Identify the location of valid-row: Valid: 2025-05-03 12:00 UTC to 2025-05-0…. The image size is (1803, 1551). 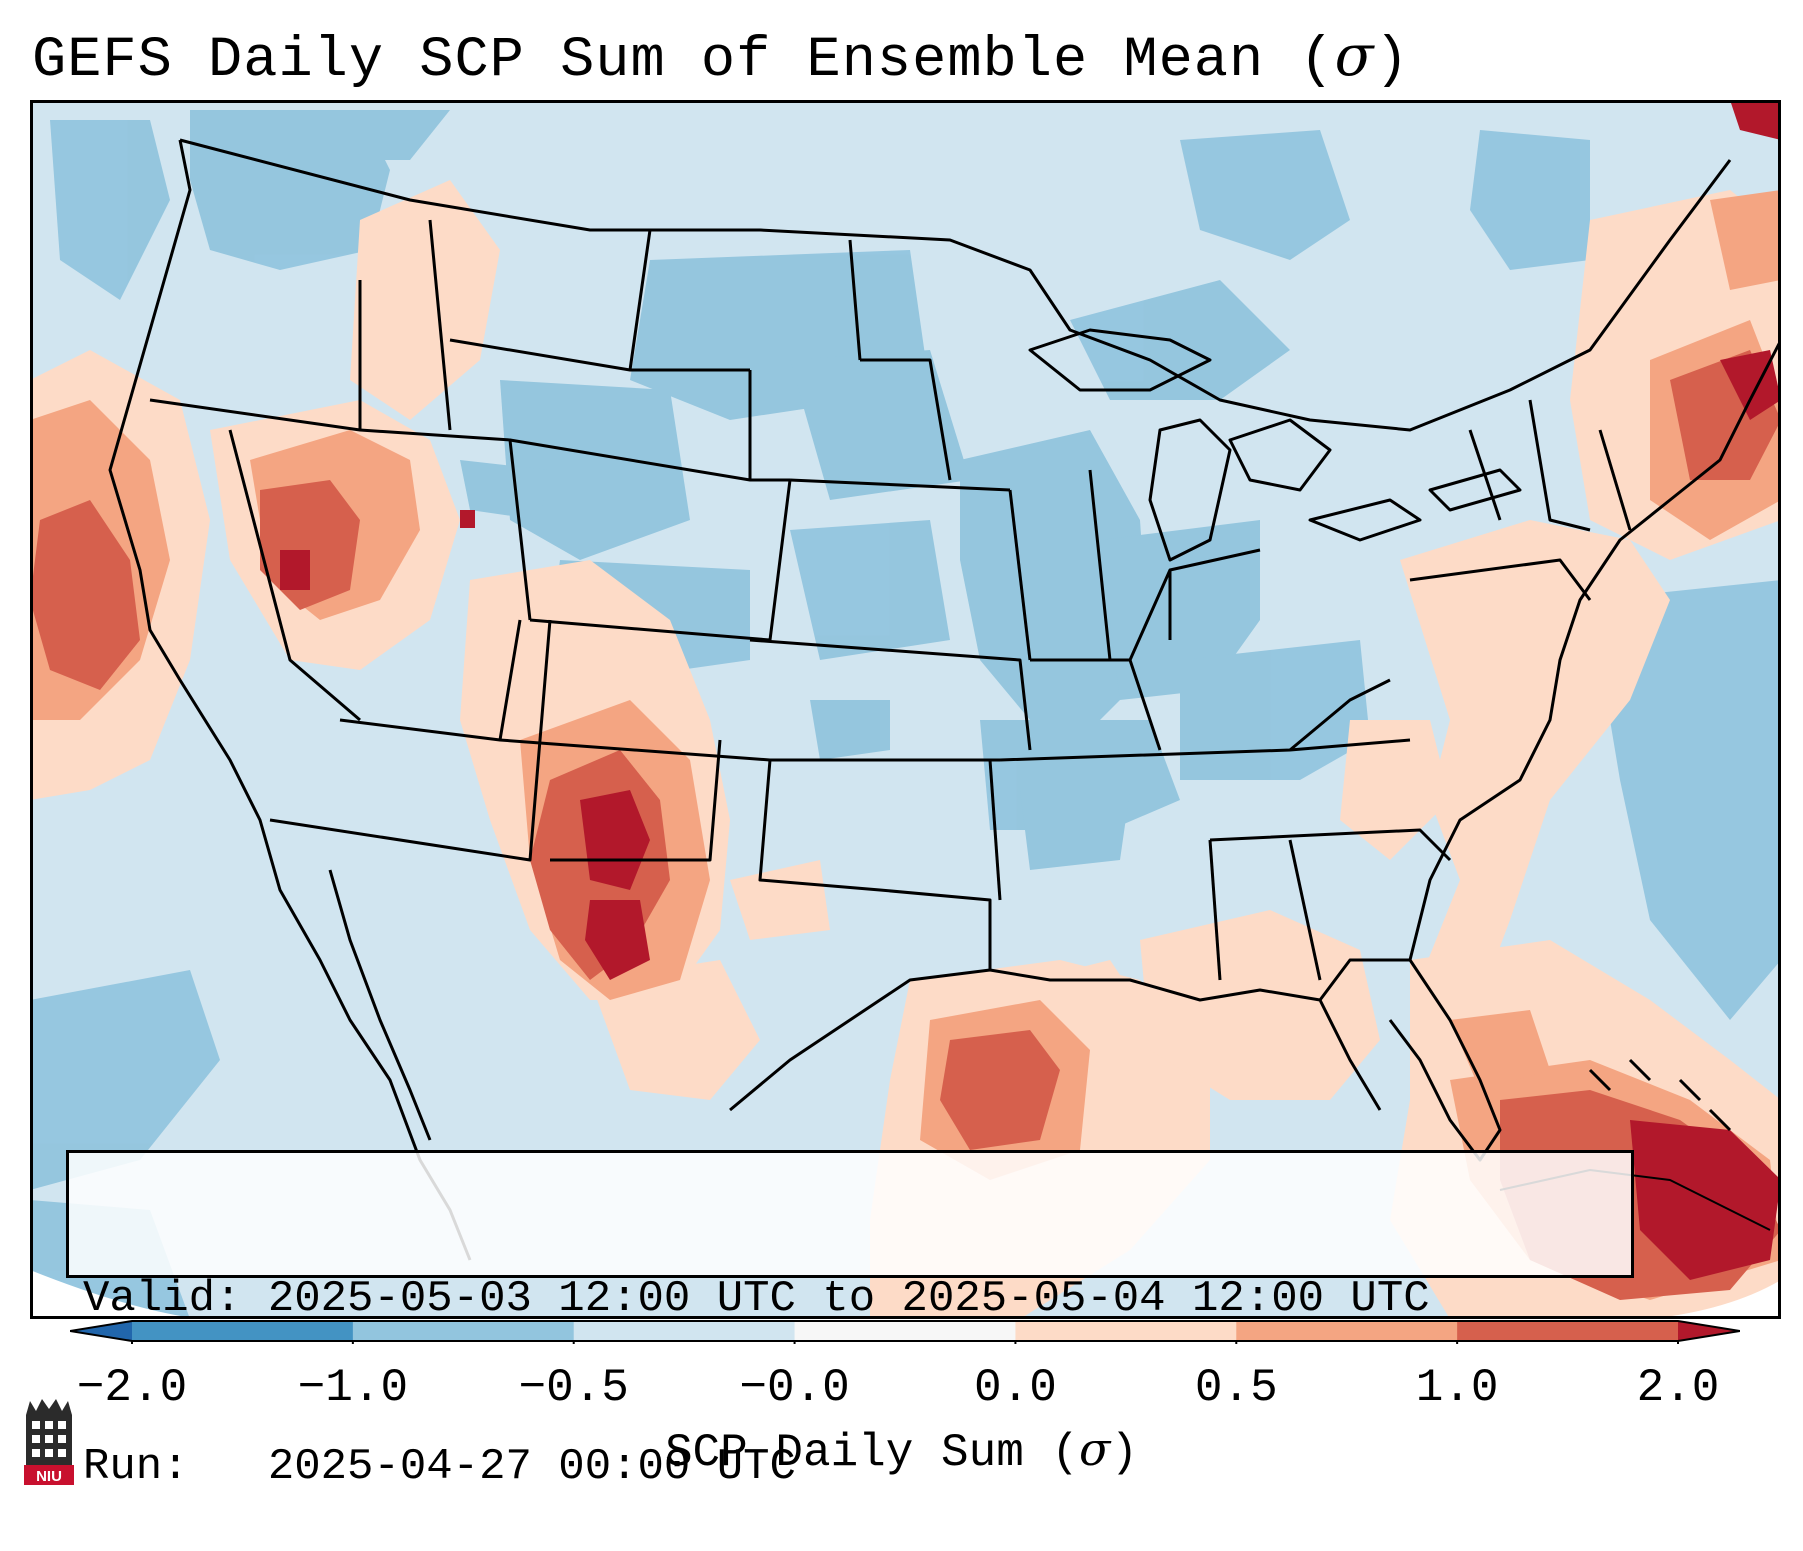
(850, 1299).